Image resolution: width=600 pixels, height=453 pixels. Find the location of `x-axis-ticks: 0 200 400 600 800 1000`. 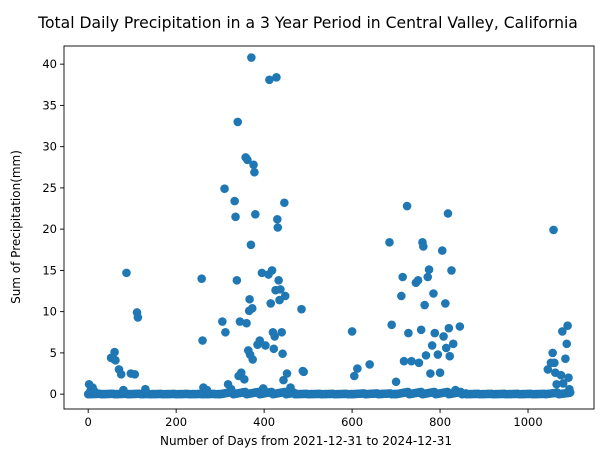

x-axis-ticks: 0 200 400 600 800 1000 is located at coordinates (314, 419).